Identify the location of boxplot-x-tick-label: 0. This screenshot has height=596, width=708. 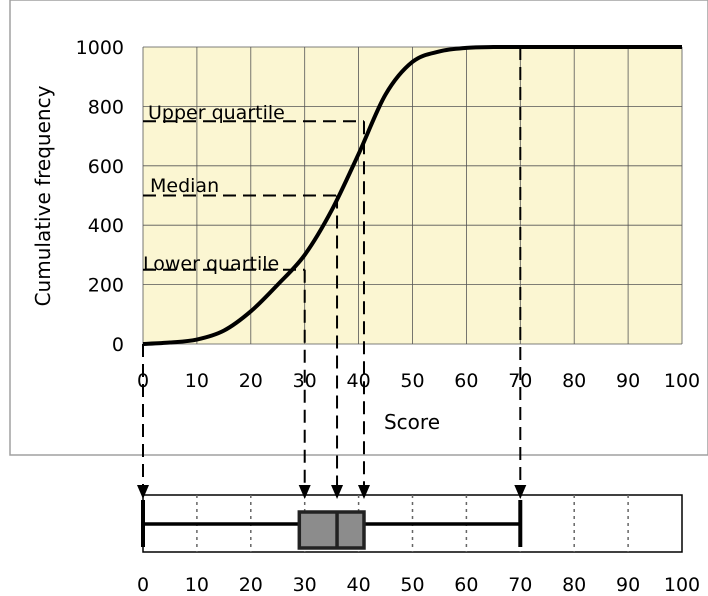
(143, 585).